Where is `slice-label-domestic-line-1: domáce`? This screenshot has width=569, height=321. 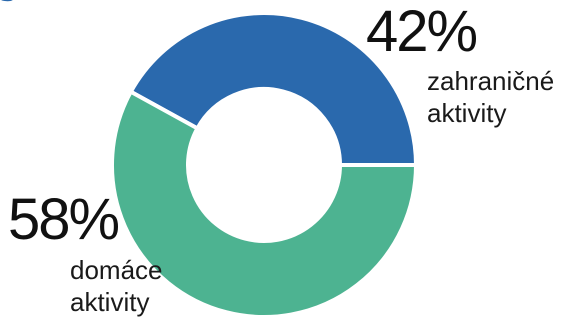
slice-label-domestic-line-1: domáce is located at coordinates (116, 270).